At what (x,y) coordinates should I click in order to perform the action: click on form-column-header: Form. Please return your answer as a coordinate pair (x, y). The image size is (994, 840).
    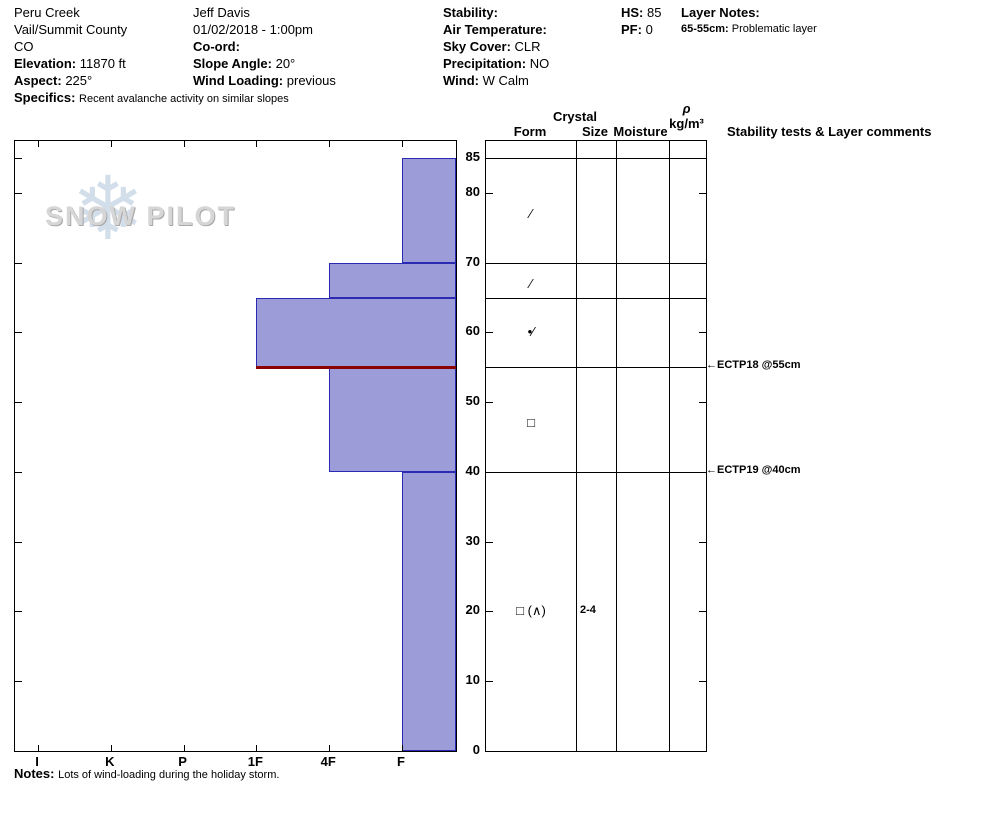
    Looking at the image, I should click on (530, 131).